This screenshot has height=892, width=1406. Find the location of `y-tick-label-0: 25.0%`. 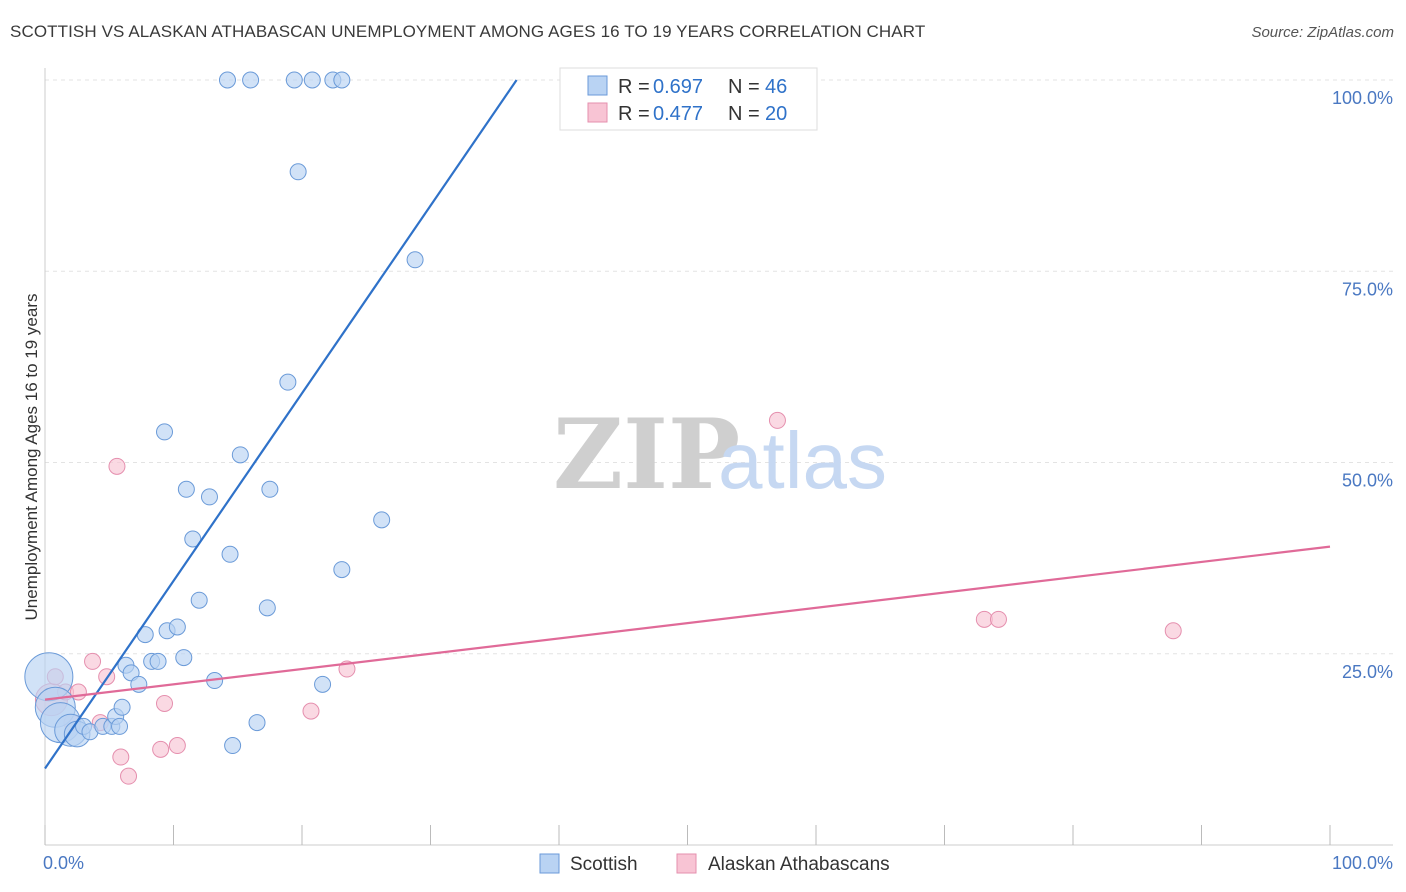

y-tick-label-0: 25.0% is located at coordinates (1367, 672).